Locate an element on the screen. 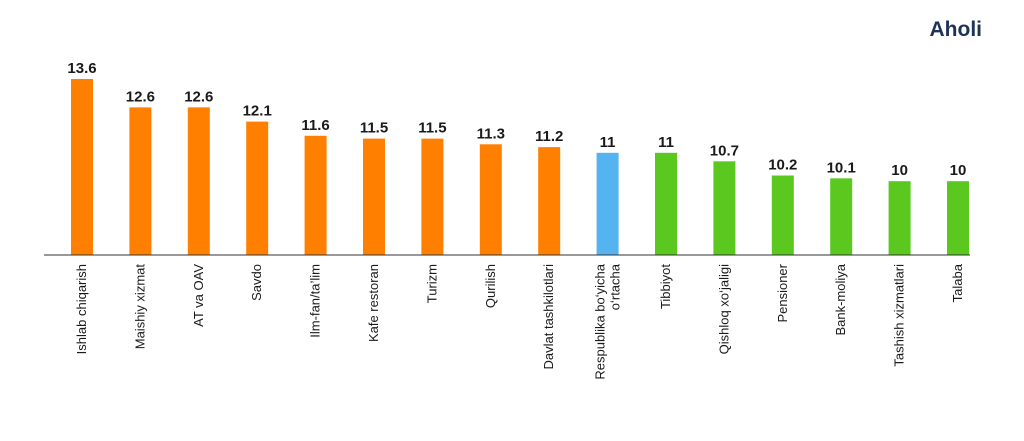 The image size is (1024, 441). category-label: Bank-moliya is located at coordinates (840, 299).